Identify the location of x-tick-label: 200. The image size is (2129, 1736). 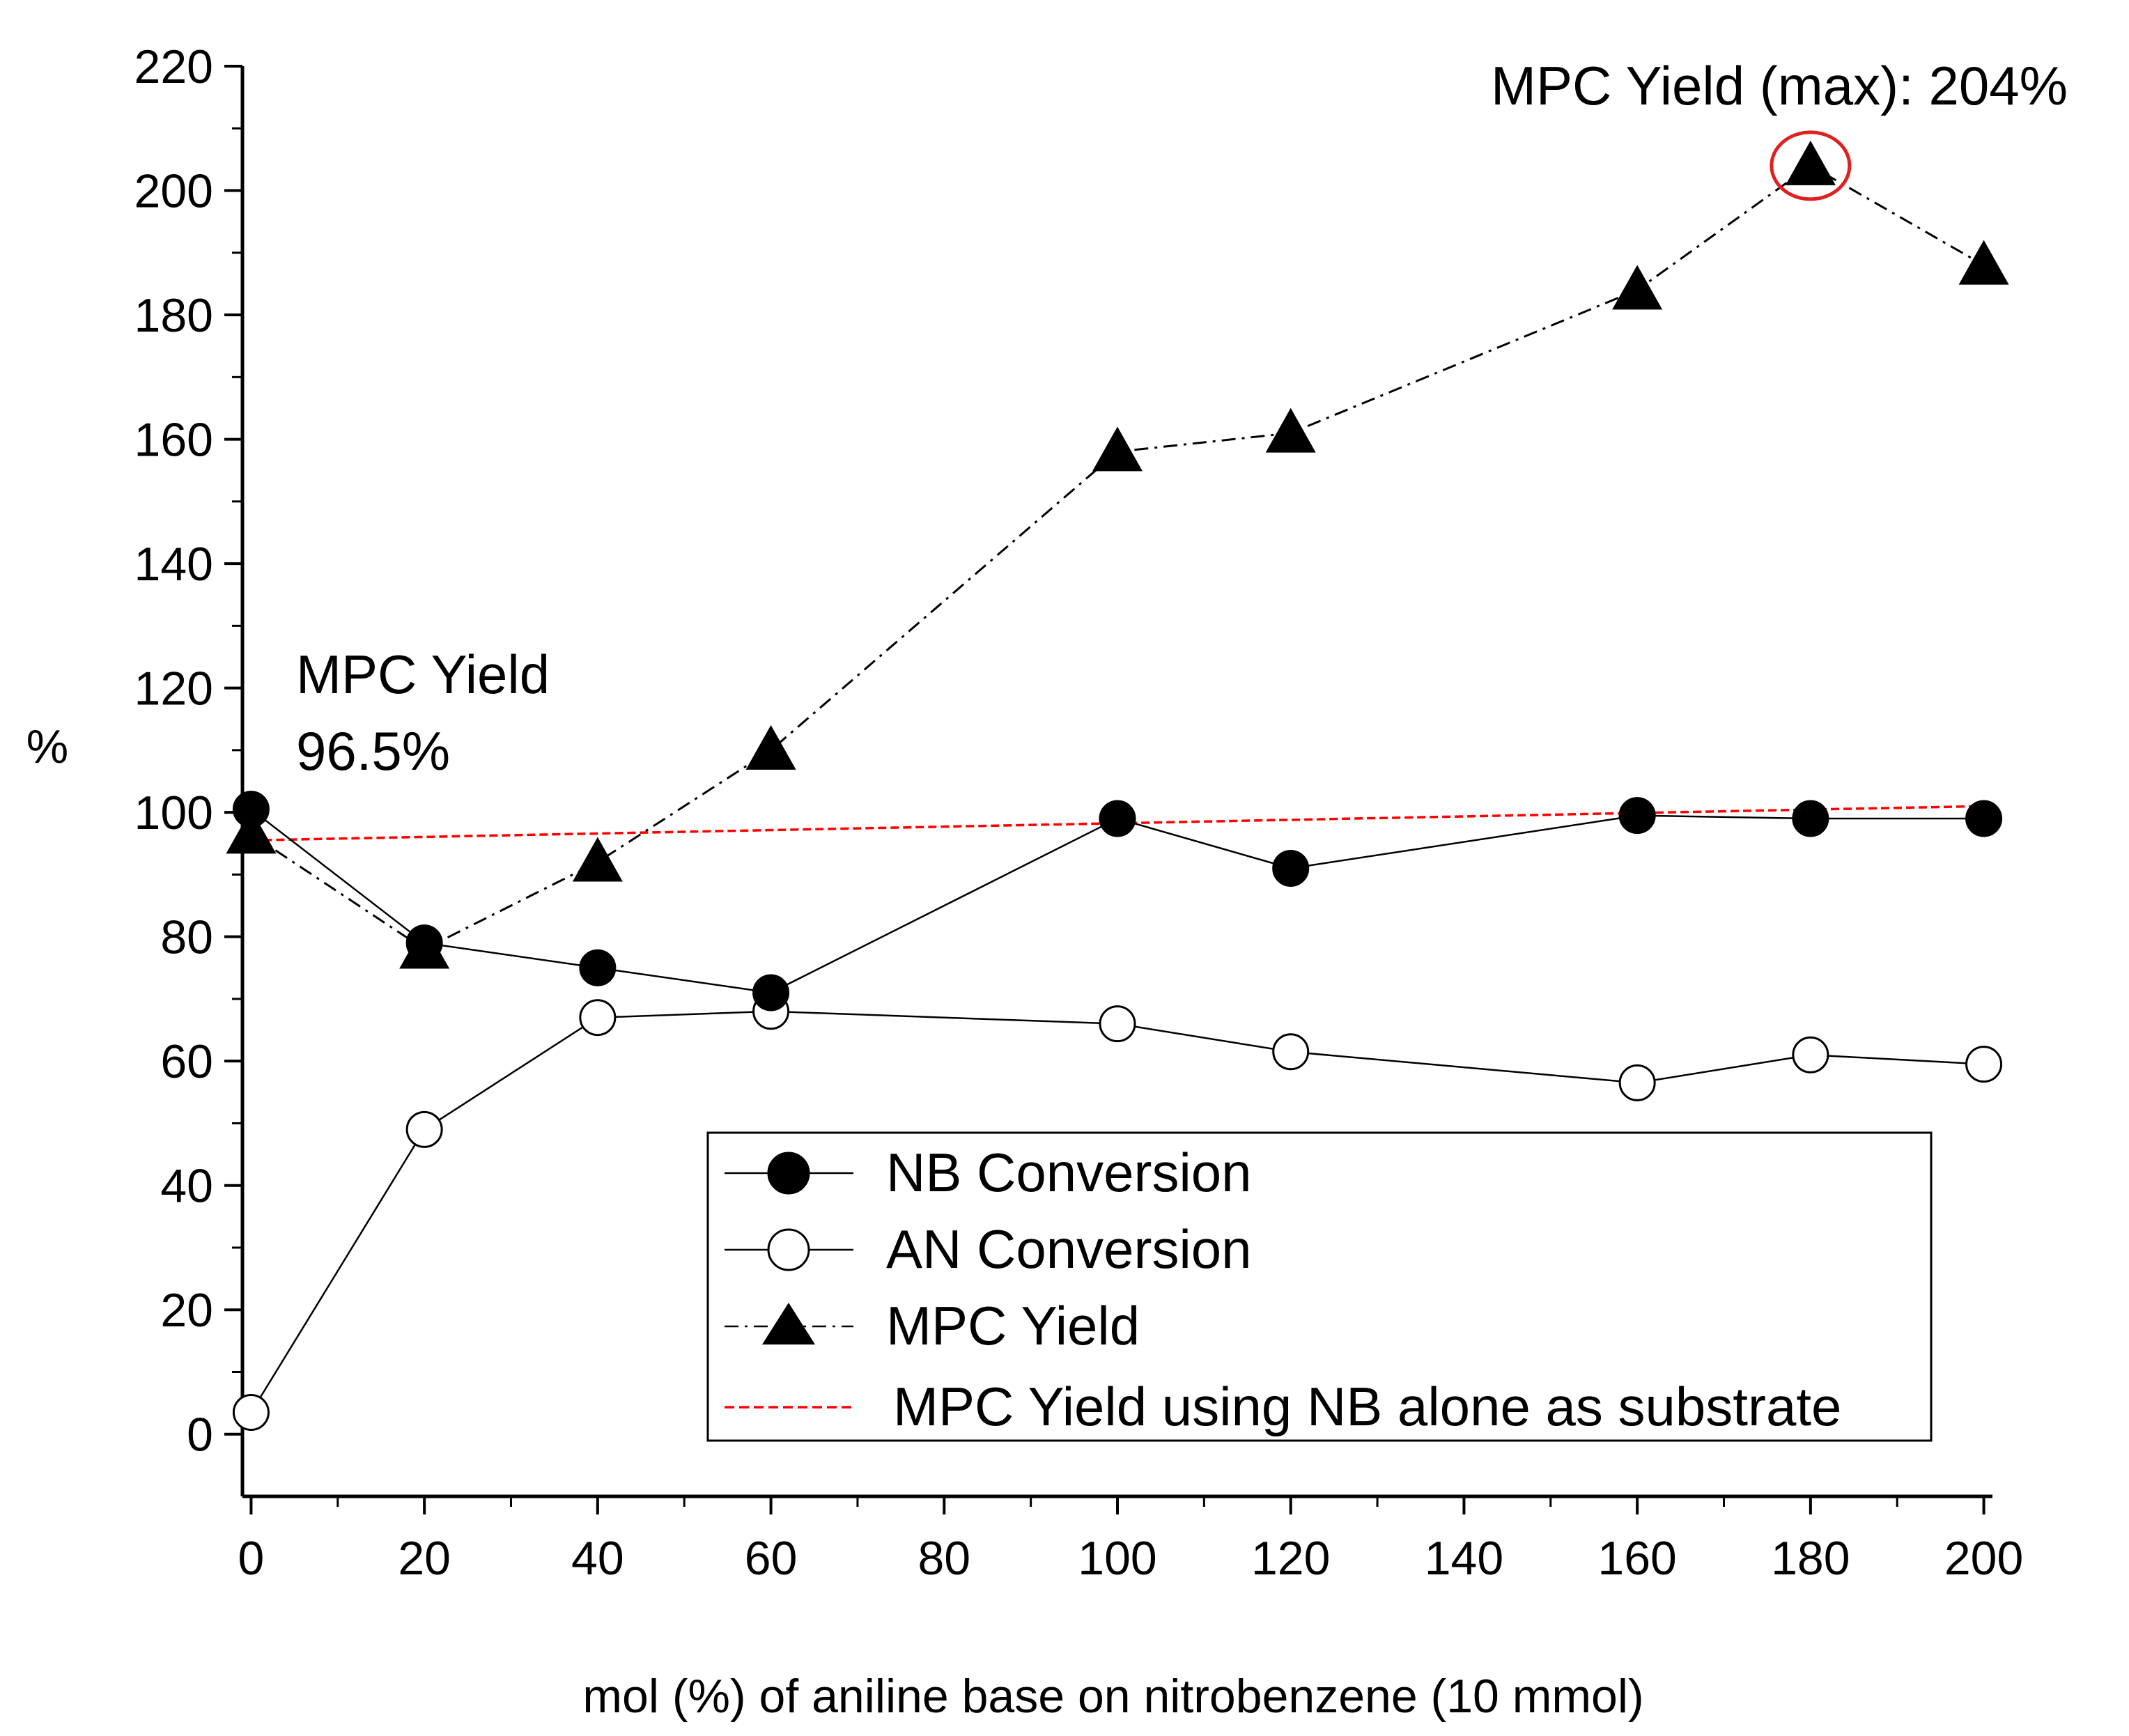
(1983, 1558).